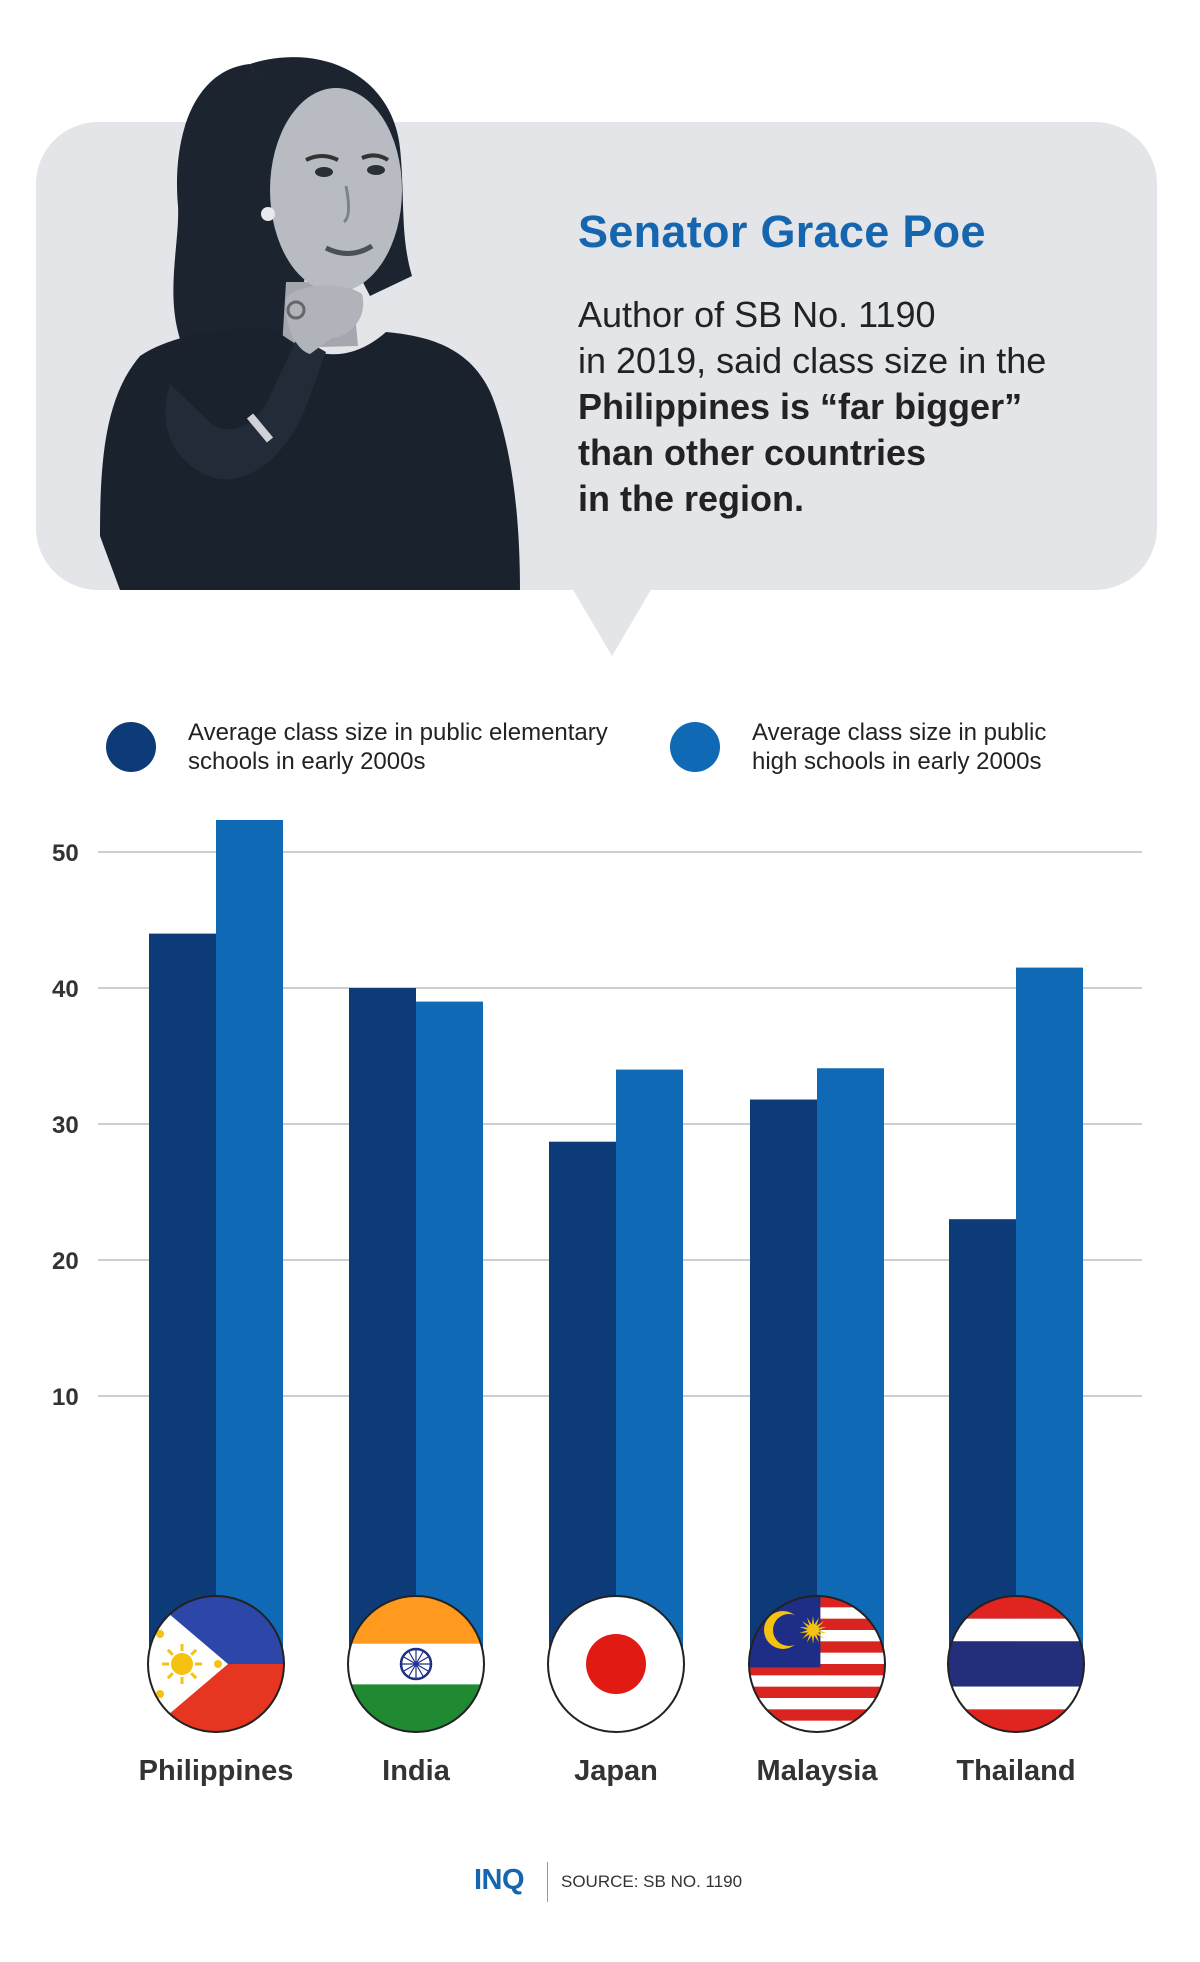  Describe the element at coordinates (547, 1882) in the screenshot. I see `footer-divider` at that location.